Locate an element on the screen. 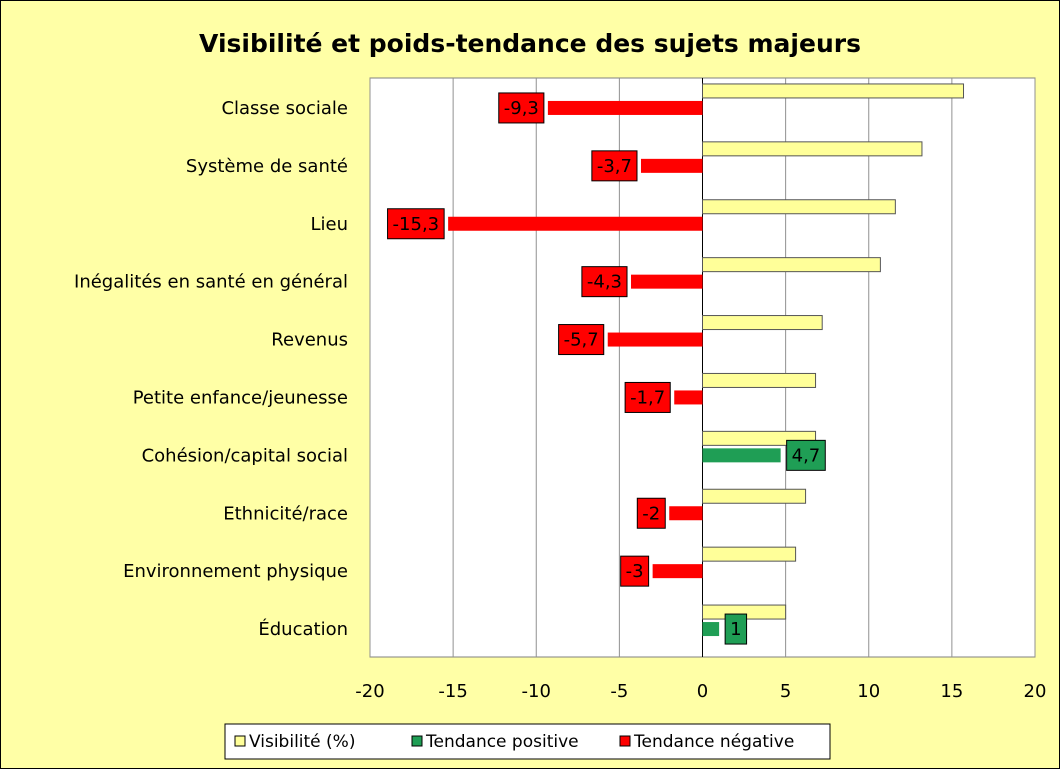 Image resolution: width=1060 pixels, height=769 pixels. data-label: -5,7 is located at coordinates (581, 340).